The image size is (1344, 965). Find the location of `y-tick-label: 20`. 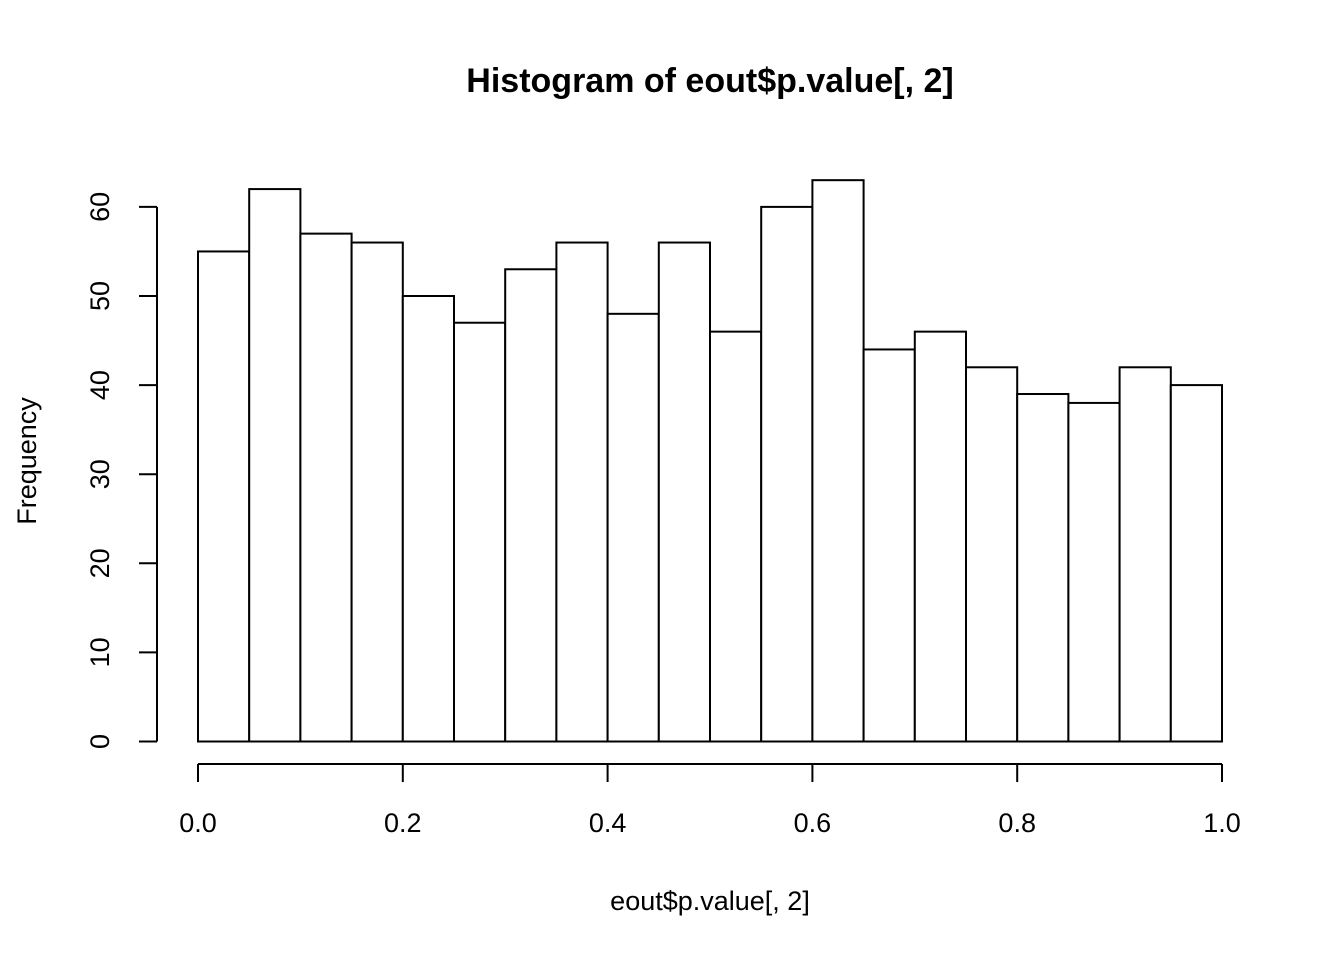

y-tick-label: 20 is located at coordinates (100, 563).